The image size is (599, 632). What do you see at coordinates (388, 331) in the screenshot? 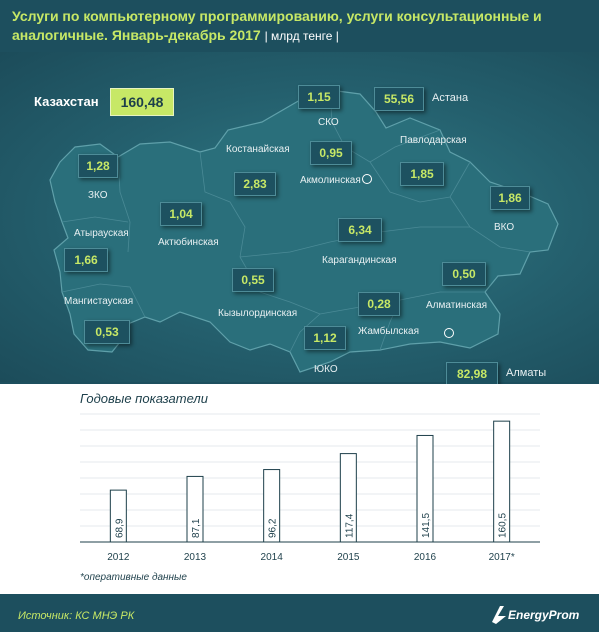
I see `region-label-zhambyl: Жамбылская` at bounding box center [388, 331].